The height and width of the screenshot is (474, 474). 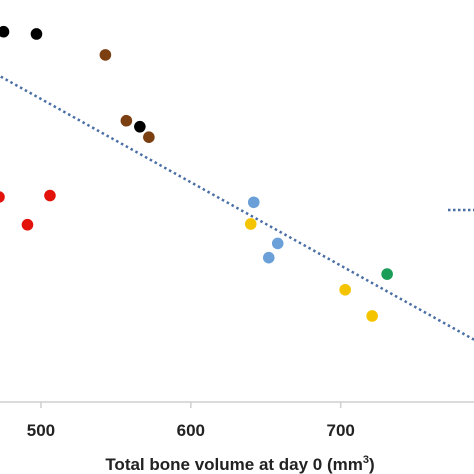 I want to click on x-tick-marks, so click(x=191, y=405).